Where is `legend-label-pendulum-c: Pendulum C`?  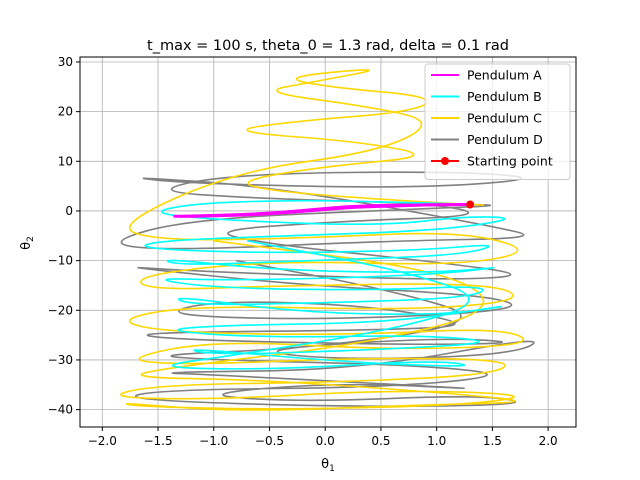
legend-label-pendulum-c: Pendulum C is located at coordinates (504, 118).